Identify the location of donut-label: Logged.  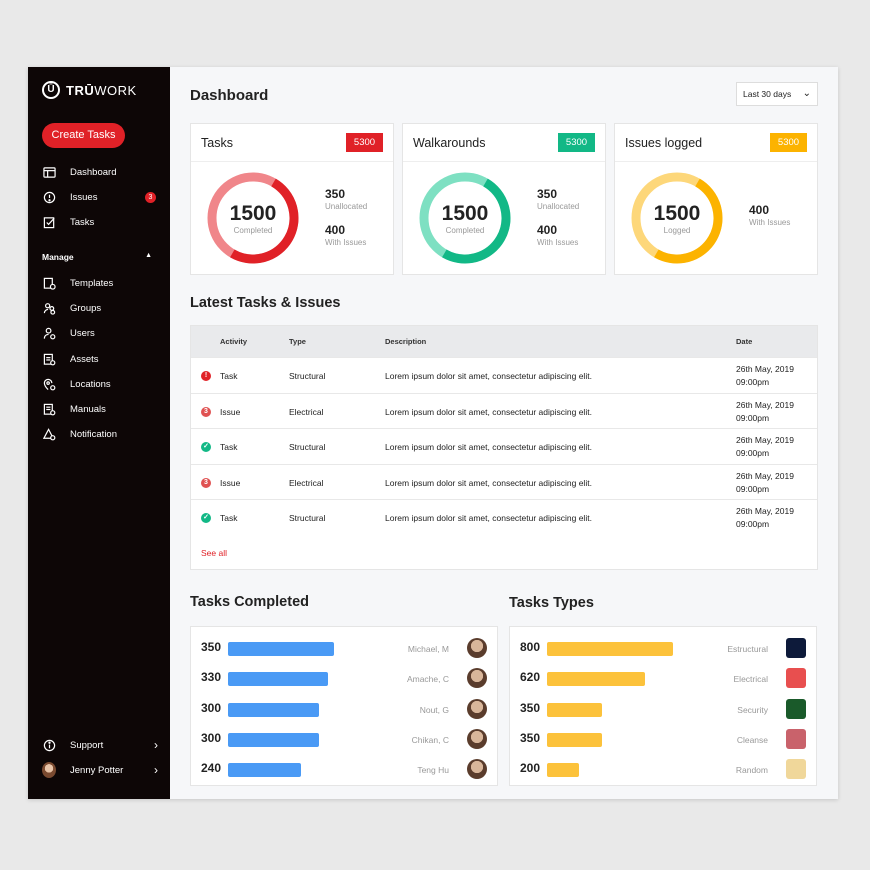
(677, 230).